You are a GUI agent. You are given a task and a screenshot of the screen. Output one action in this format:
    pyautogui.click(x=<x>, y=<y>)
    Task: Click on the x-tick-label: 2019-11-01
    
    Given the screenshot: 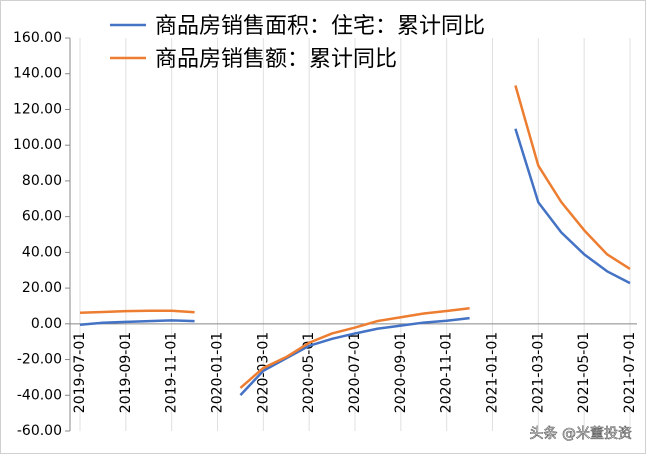 What is the action you would take?
    pyautogui.click(x=172, y=372)
    